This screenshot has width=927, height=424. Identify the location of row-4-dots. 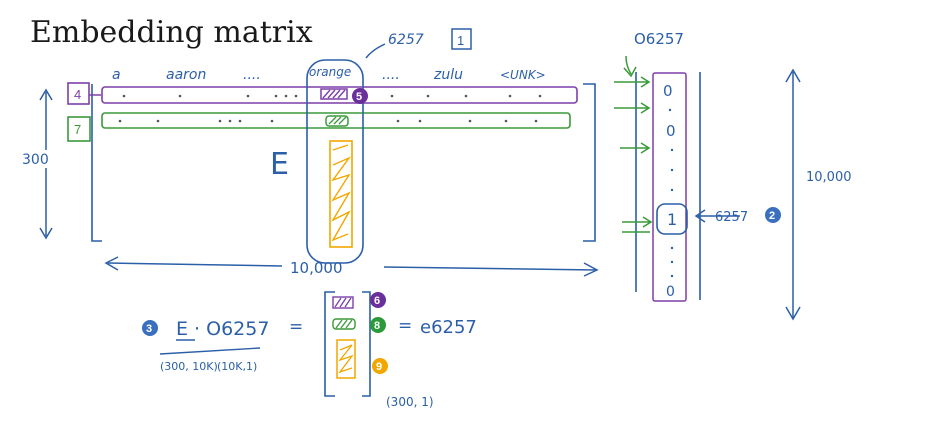
(332, 96).